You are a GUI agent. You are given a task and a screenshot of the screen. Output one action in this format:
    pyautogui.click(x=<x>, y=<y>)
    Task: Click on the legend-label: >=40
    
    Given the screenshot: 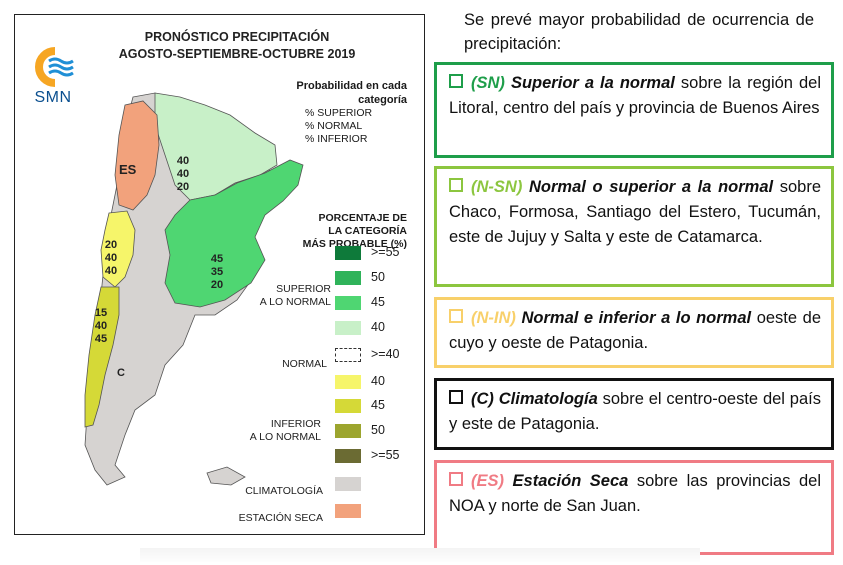 What is the action you would take?
    pyautogui.click(x=385, y=354)
    